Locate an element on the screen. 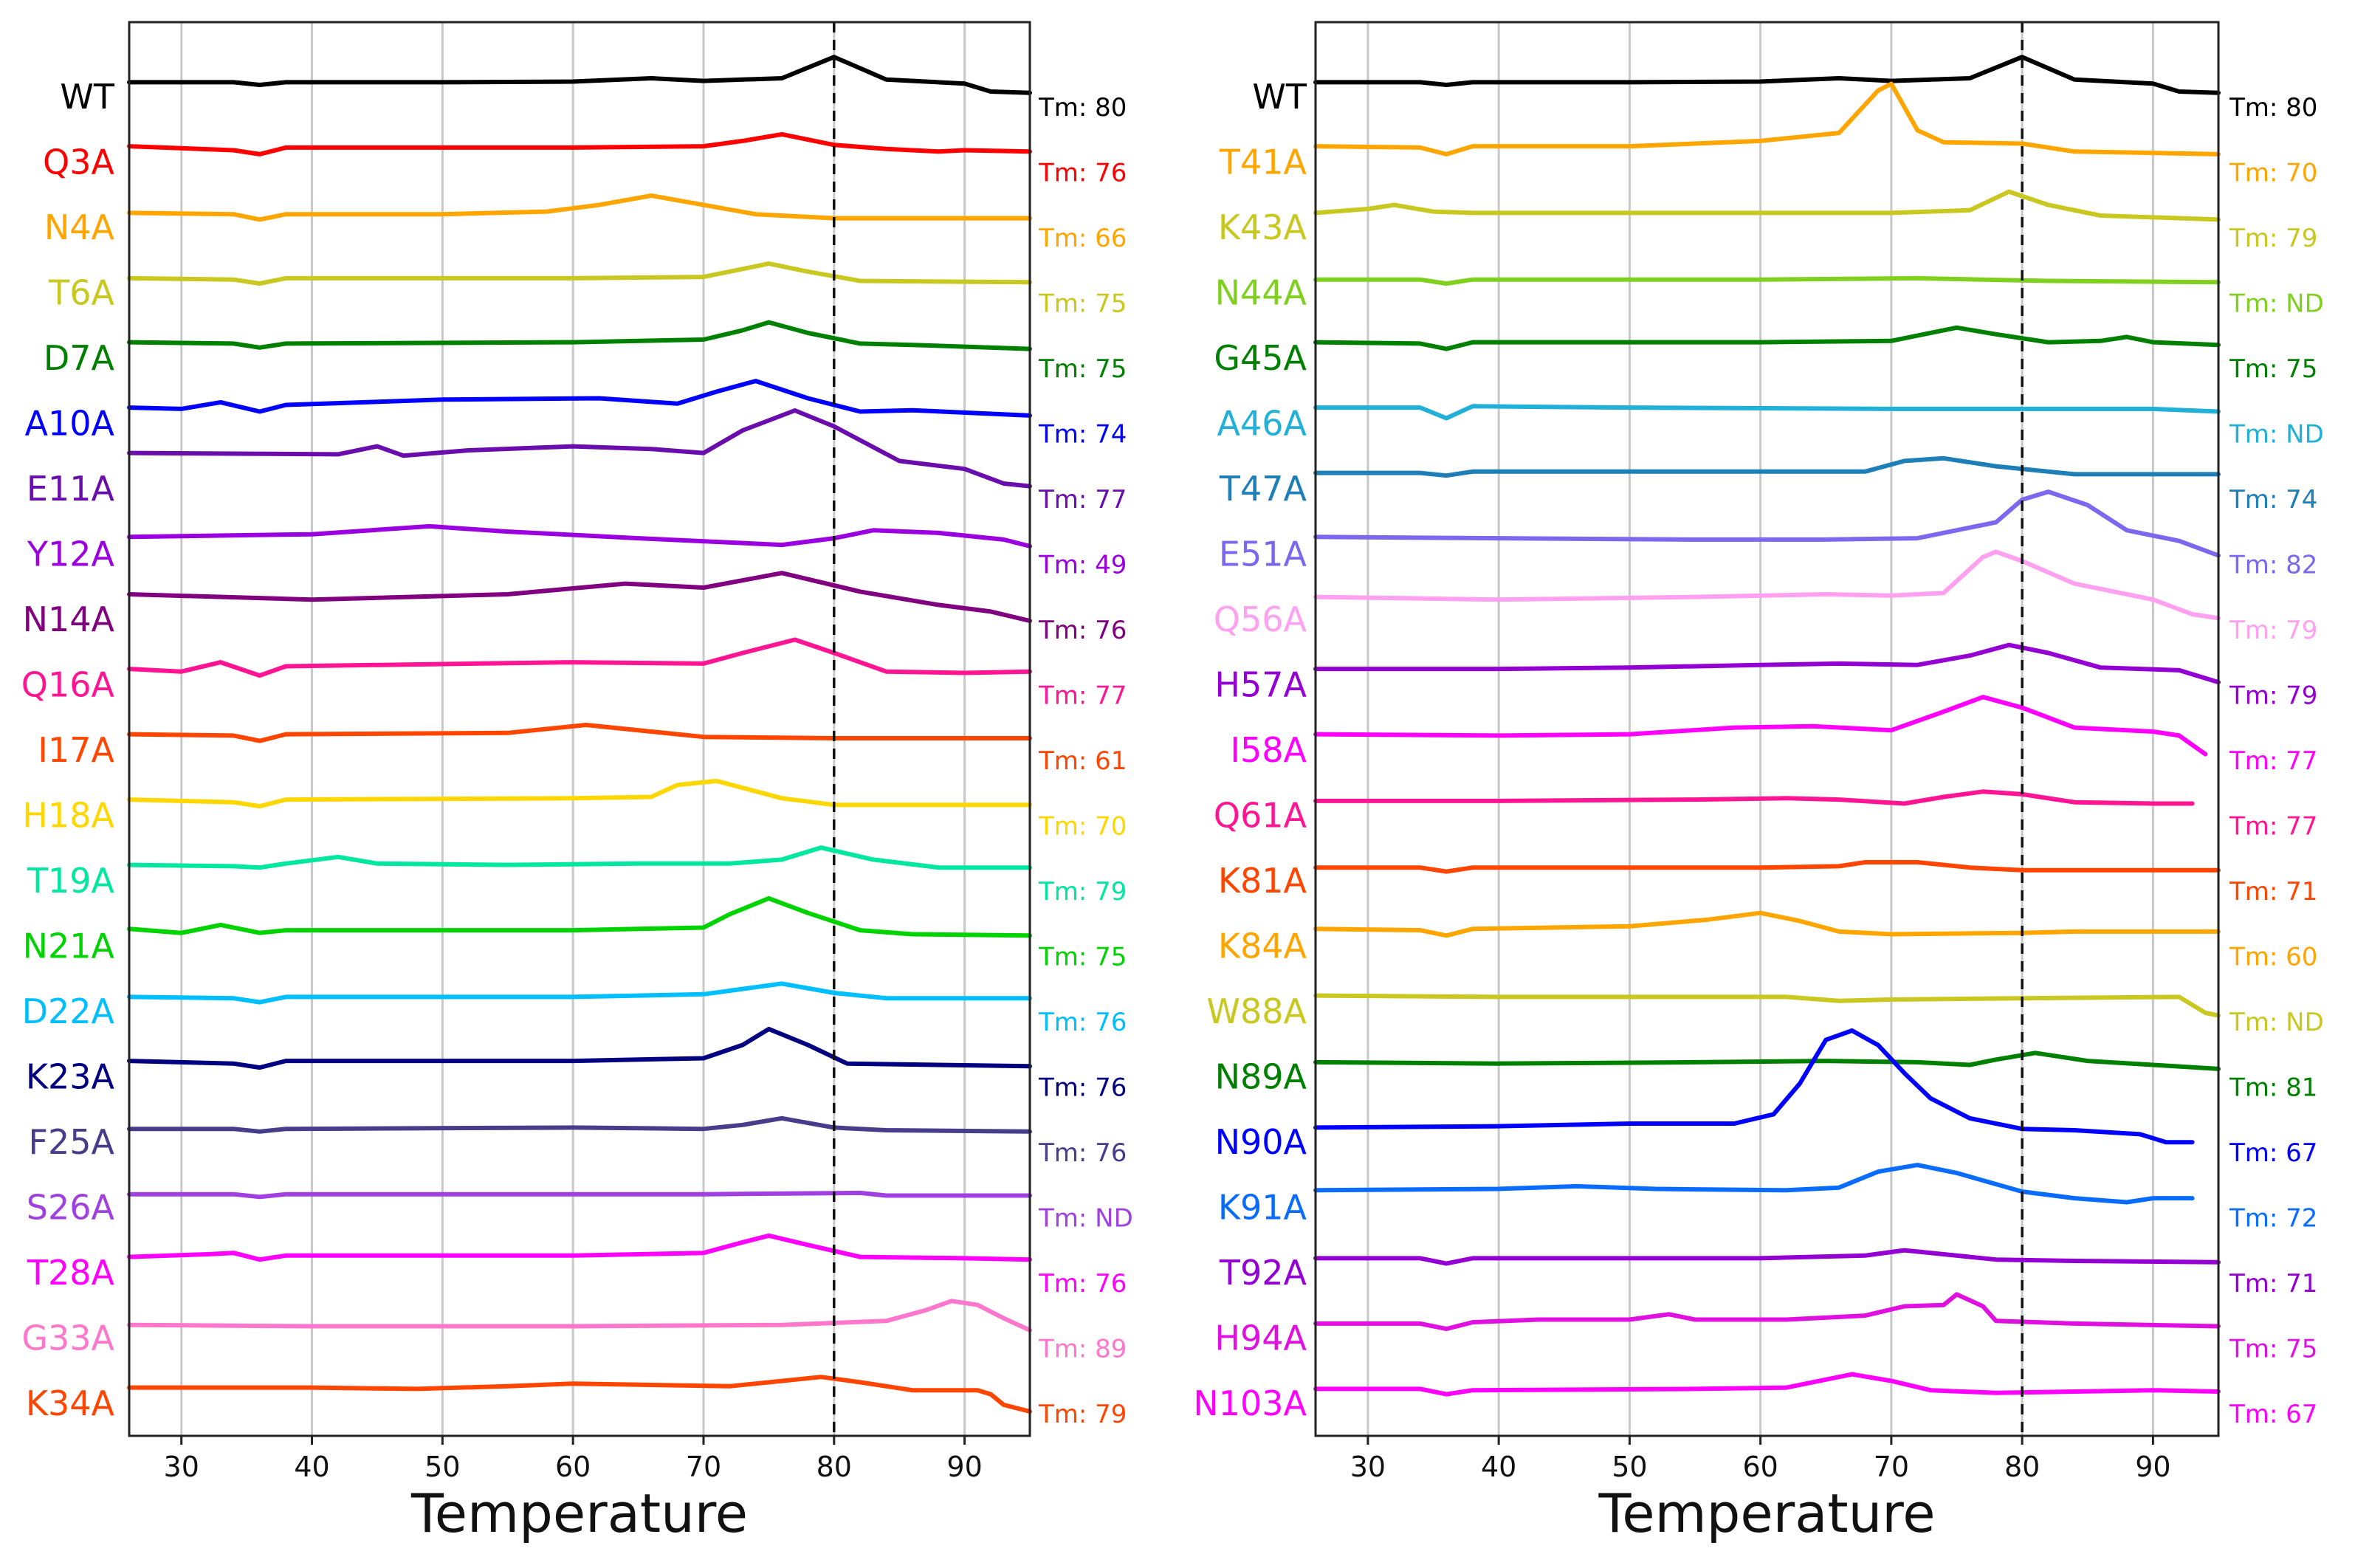  tm-value-A46A: Tm: ND is located at coordinates (2276, 435).